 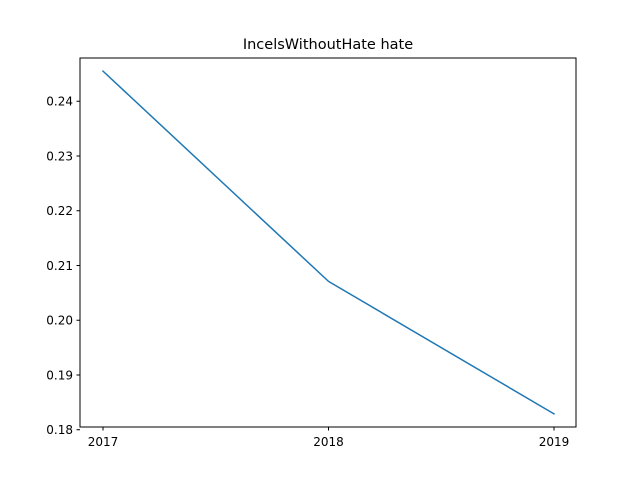 I want to click on y-tick-label: 0.20, so click(x=59, y=321).